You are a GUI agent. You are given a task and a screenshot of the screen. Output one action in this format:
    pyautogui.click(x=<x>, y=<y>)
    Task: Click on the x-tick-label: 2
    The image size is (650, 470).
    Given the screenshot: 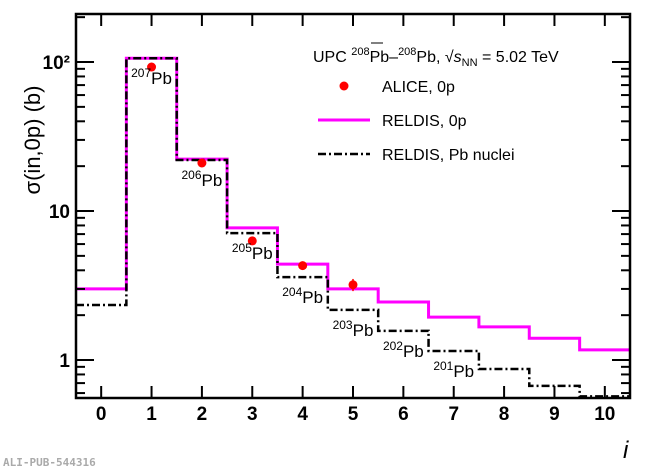 What is the action you would take?
    pyautogui.click(x=202, y=414)
    